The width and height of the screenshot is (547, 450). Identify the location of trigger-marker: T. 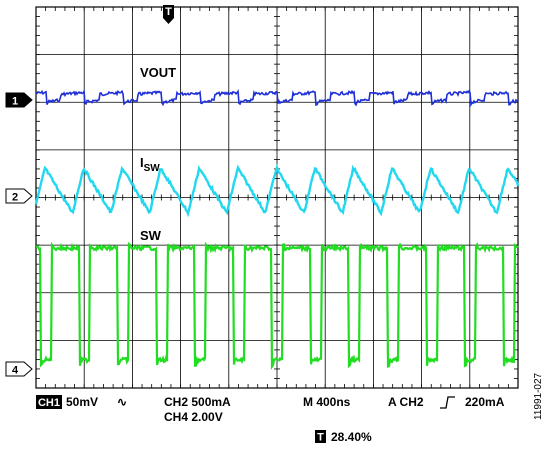
(168, 14).